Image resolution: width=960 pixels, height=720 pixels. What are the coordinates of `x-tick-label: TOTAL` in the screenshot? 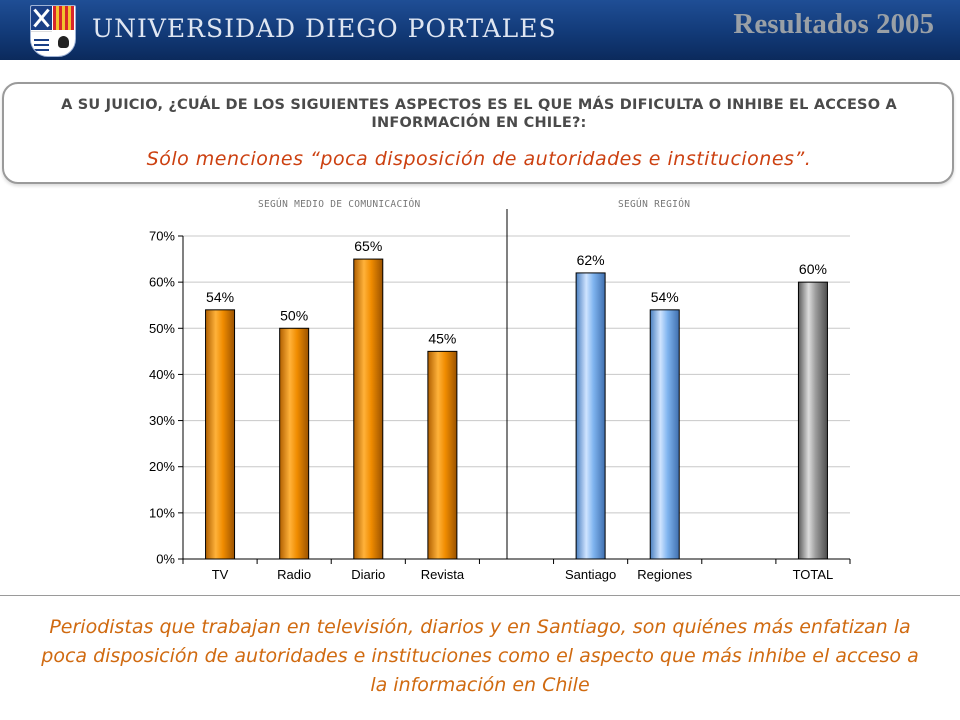 It's located at (813, 574).